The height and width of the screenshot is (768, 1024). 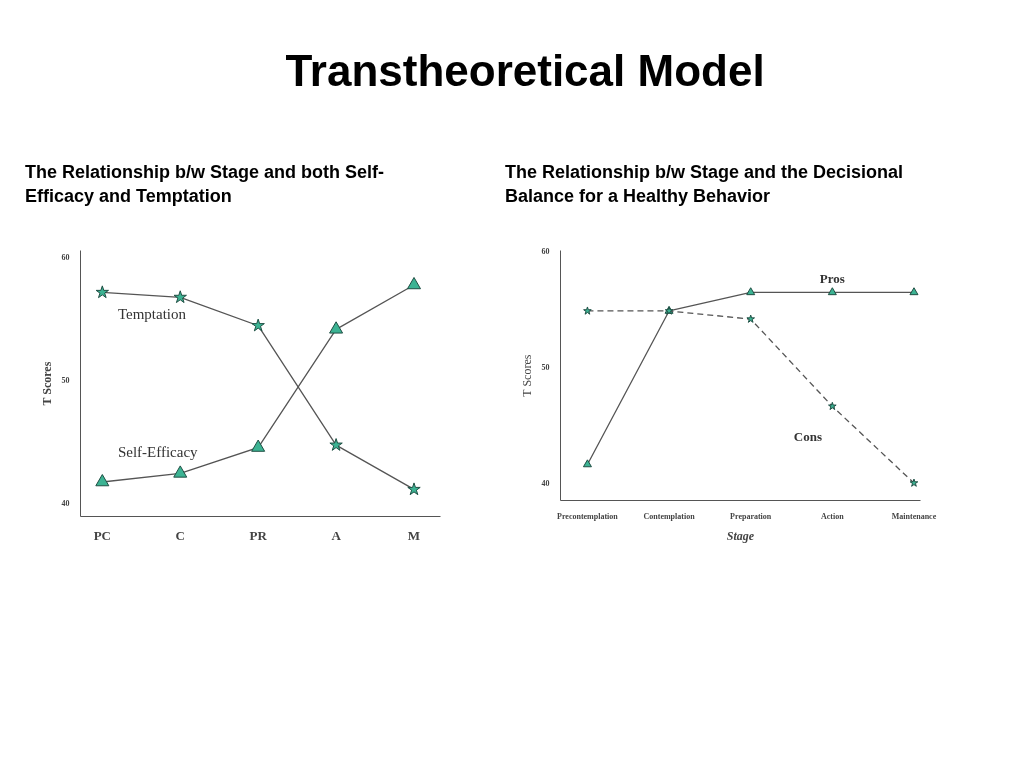 What do you see at coordinates (669, 516) in the screenshot?
I see `x-tick-label: Contemplation` at bounding box center [669, 516].